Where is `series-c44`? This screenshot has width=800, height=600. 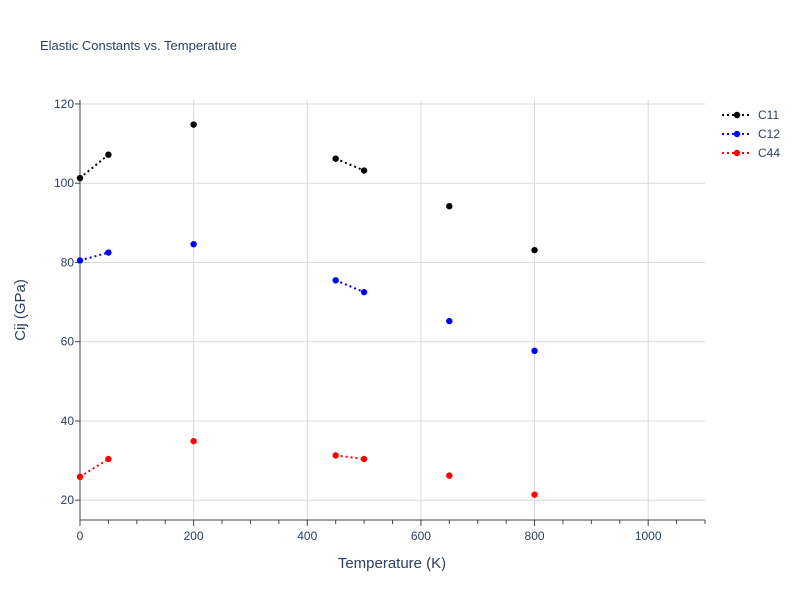
series-c44 is located at coordinates (307, 467).